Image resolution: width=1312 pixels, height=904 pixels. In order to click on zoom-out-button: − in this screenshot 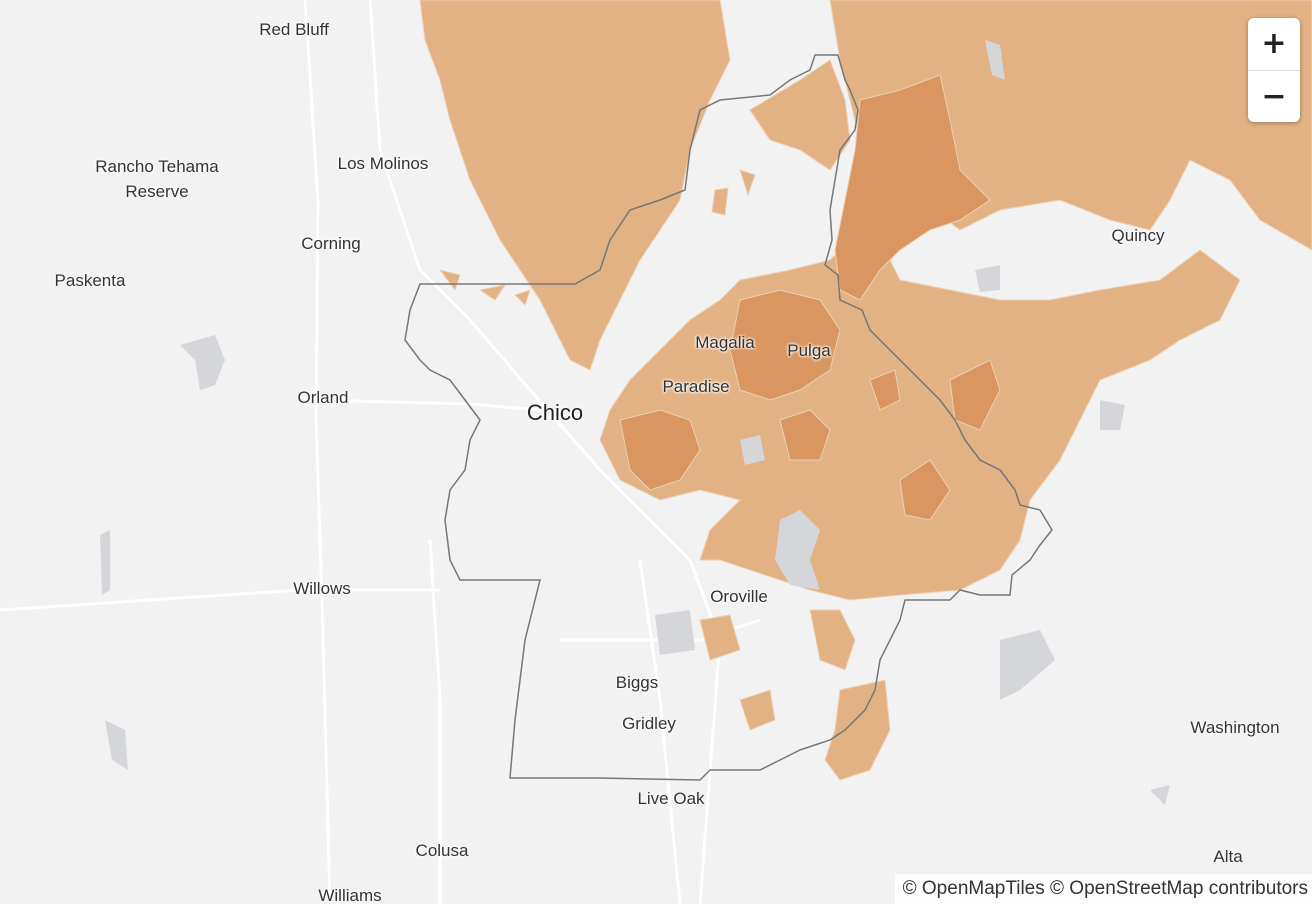, I will do `click(1274, 96)`.